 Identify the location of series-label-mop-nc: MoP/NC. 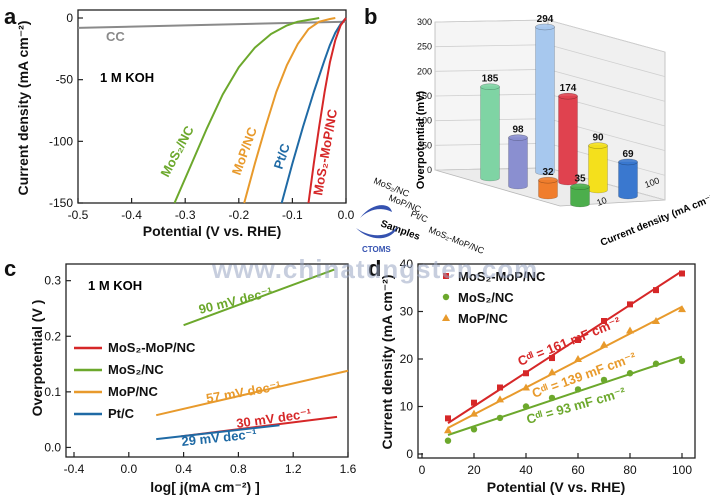
(244, 150).